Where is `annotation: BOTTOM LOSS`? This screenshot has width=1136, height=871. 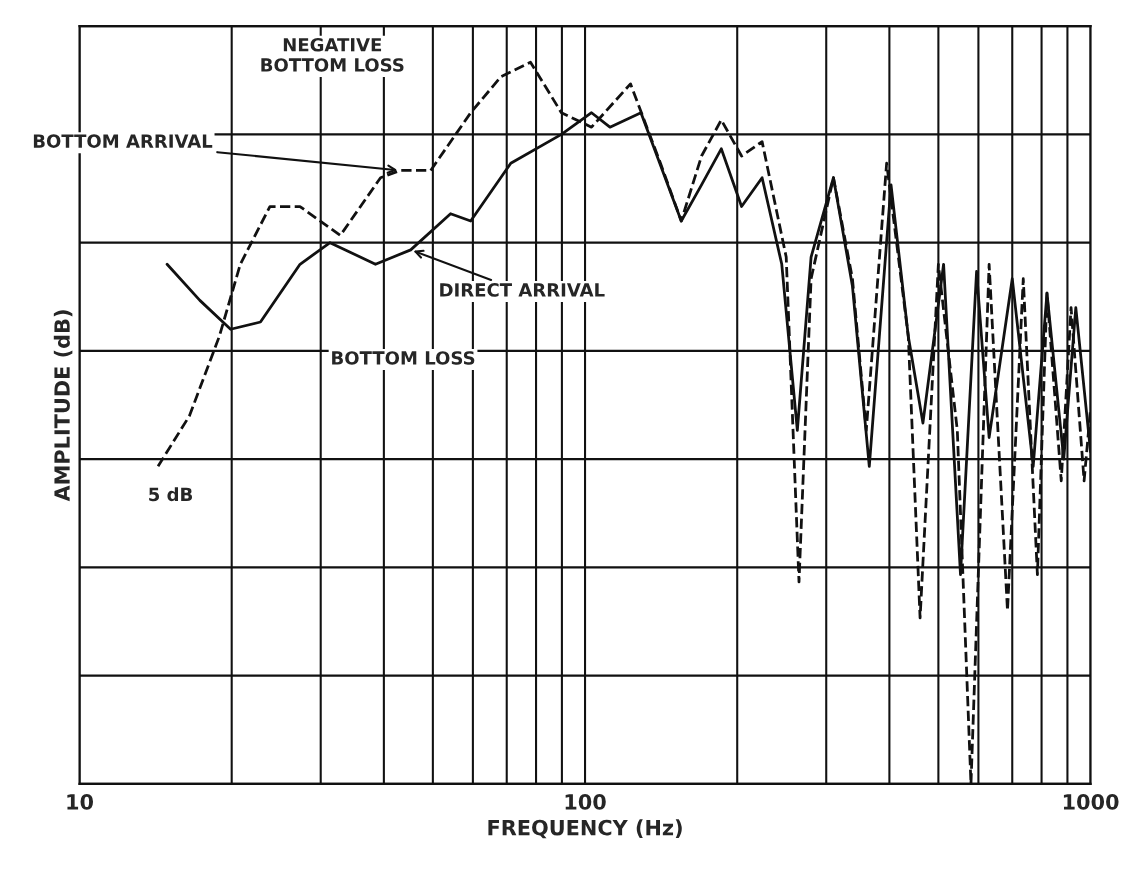
annotation: BOTTOM LOSS is located at coordinates (403, 358).